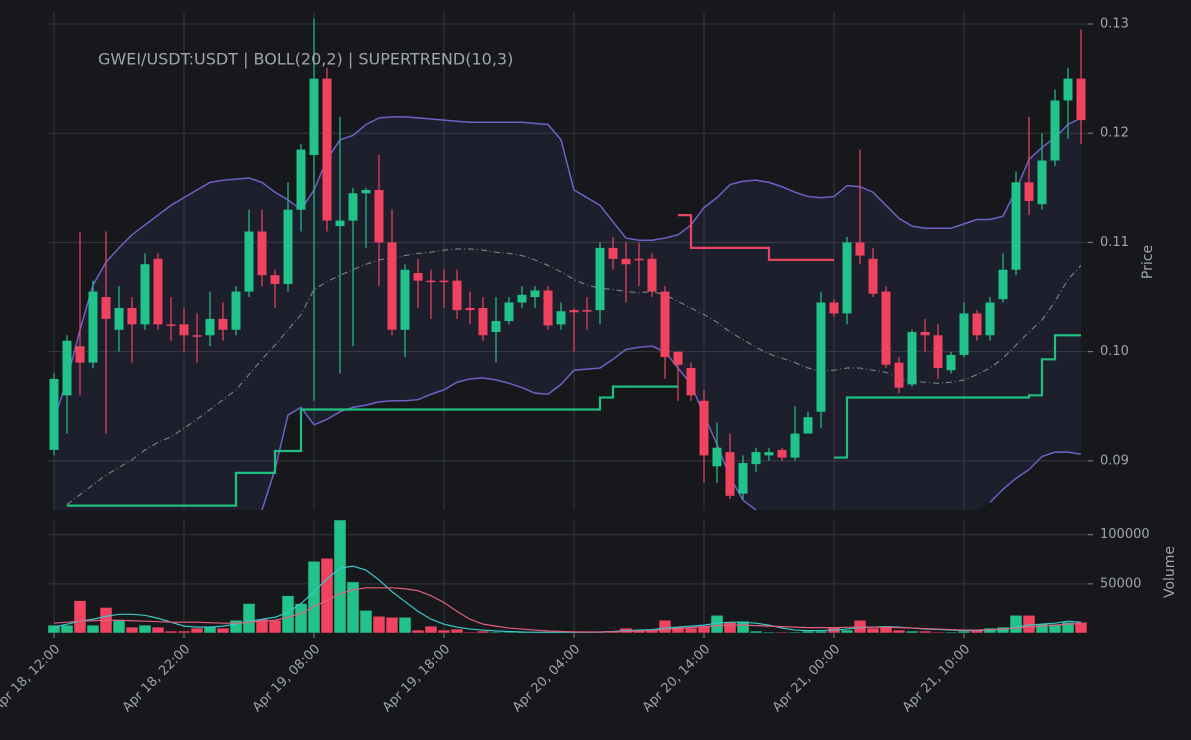 The height and width of the screenshot is (740, 1191). What do you see at coordinates (1148, 262) in the screenshot?
I see `y-axis-label: Price` at bounding box center [1148, 262].